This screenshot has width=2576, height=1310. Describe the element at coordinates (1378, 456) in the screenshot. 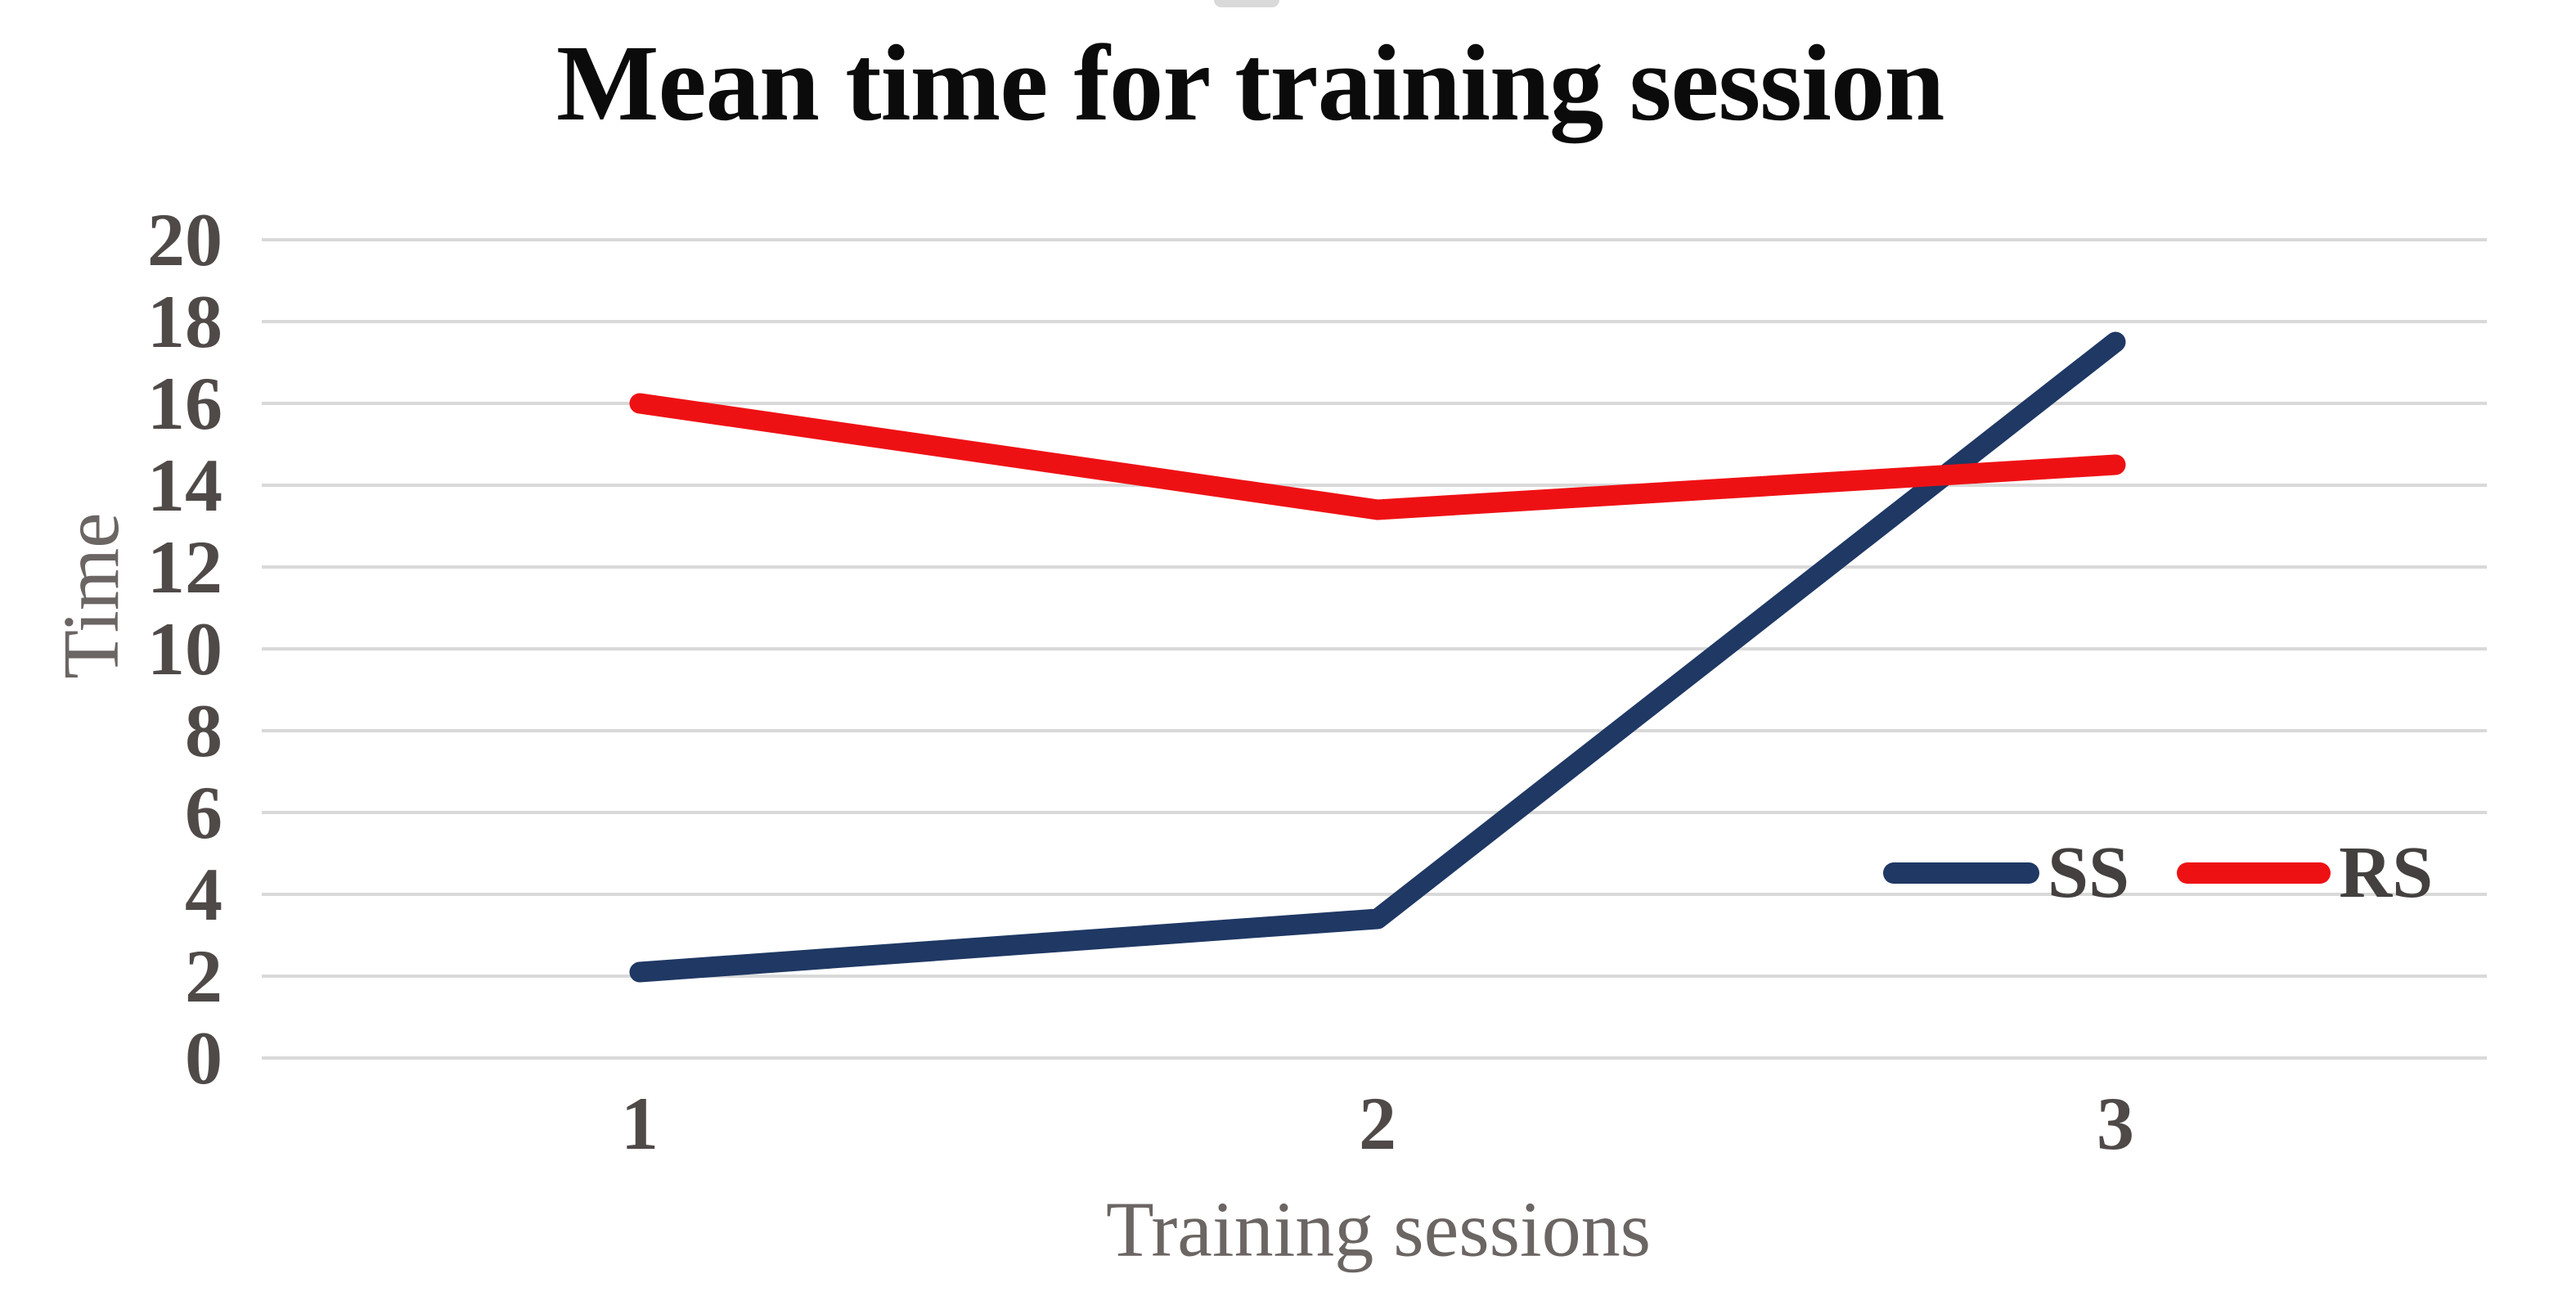

I see `series-line-rs` at that location.